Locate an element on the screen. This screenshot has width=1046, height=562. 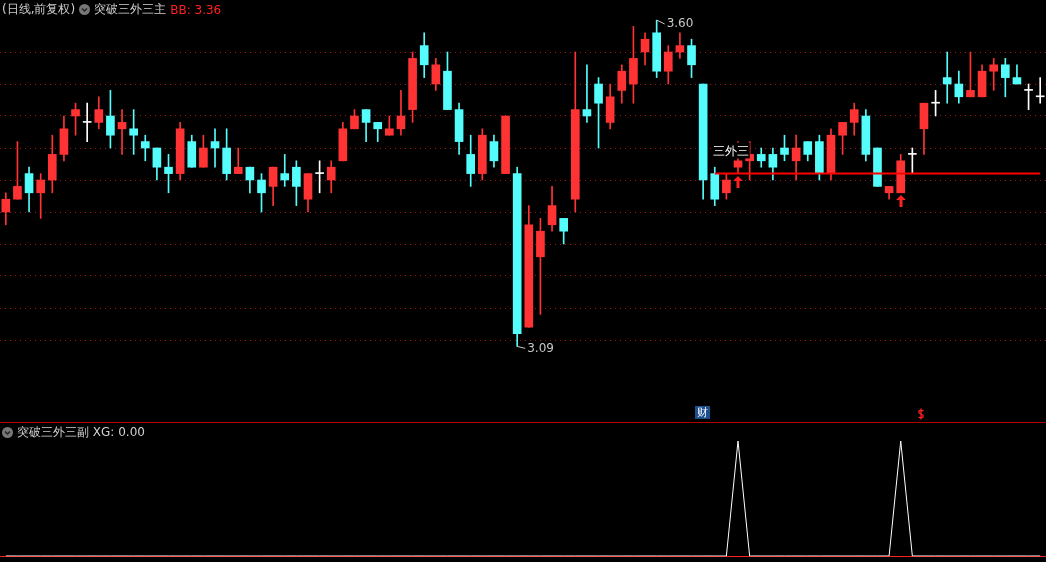
annotation: 3.09 is located at coordinates (540, 347).